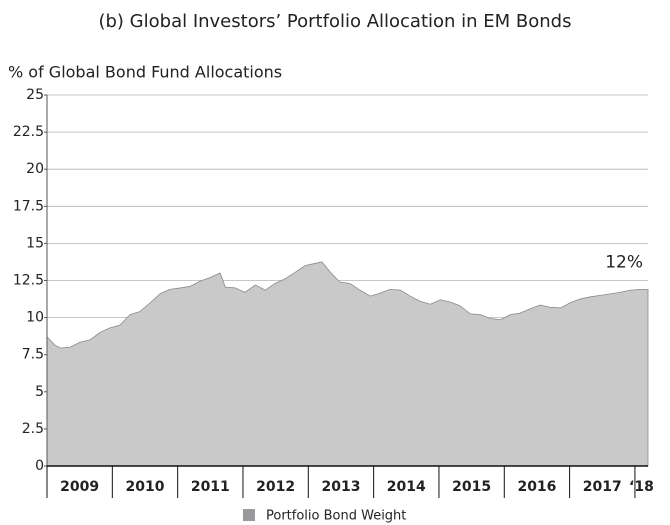 The height and width of the screenshot is (525, 670). What do you see at coordinates (35, 169) in the screenshot?
I see `y-tick-label: 20` at bounding box center [35, 169].